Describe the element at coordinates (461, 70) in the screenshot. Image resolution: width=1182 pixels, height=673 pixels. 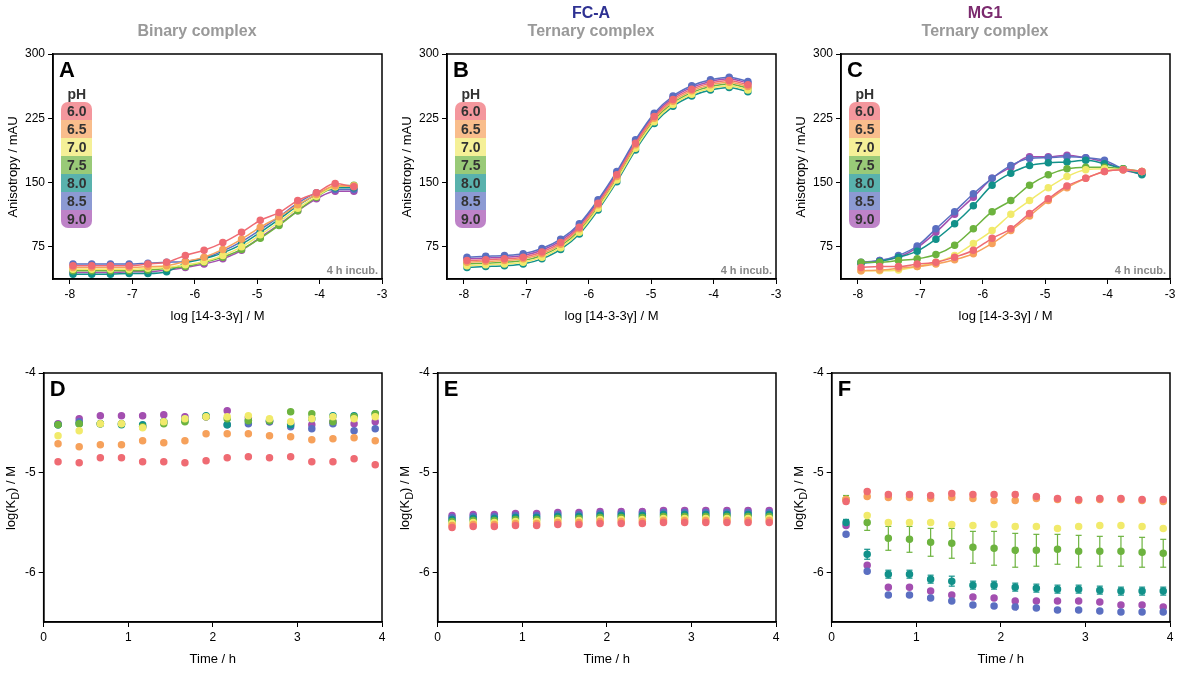
I see `annotation: B` at that location.